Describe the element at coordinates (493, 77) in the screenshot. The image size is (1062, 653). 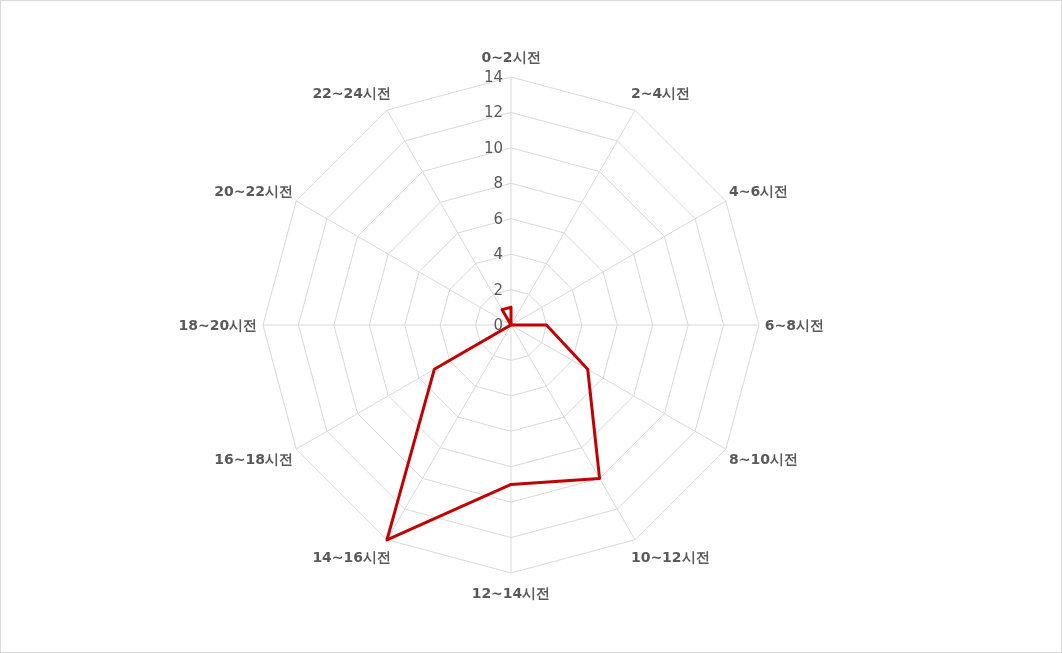
I see `y-tick-label: 14` at that location.